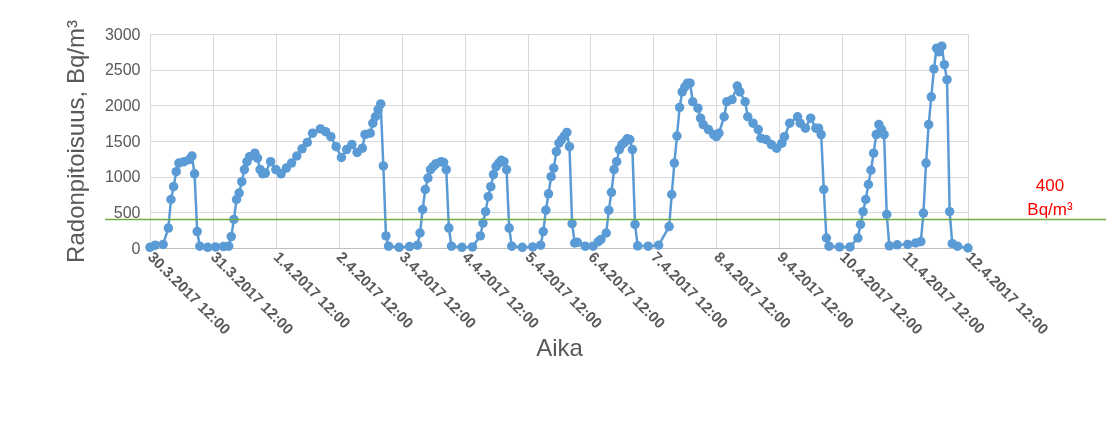 The height and width of the screenshot is (429, 1106). I want to click on y-tick-label: 0, so click(136, 248).